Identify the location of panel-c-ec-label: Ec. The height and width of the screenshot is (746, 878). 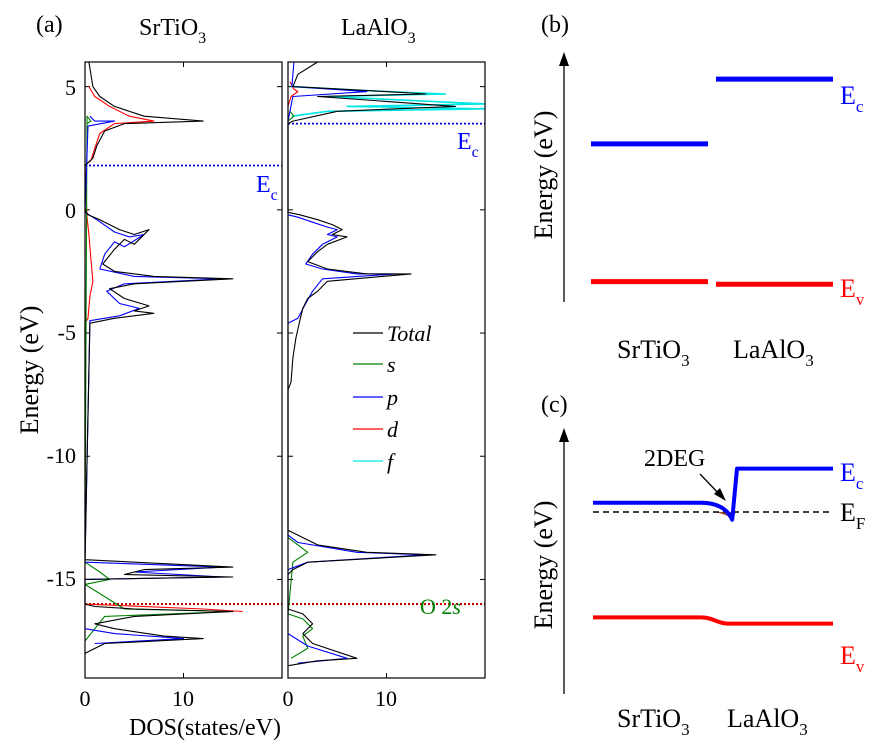
(852, 475).